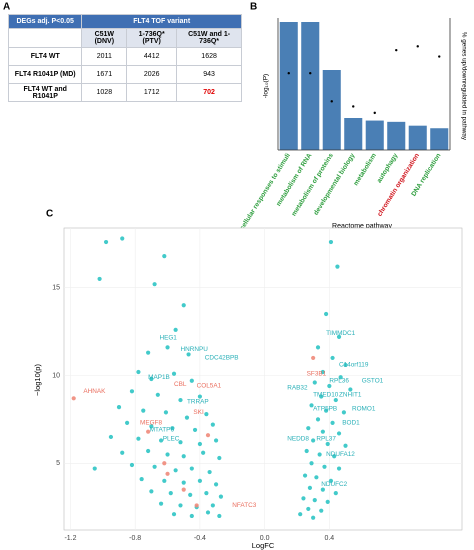 This screenshot has height=550, width=474. What do you see at coordinates (104, 74) in the screenshot?
I see `table-cell: 1671` at bounding box center [104, 74].